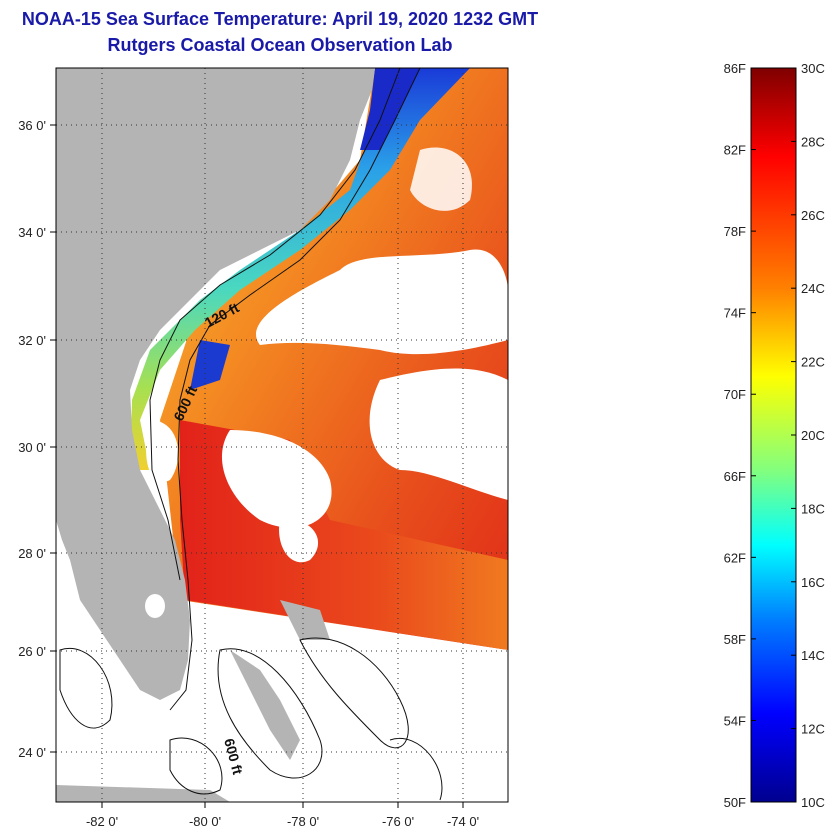  What do you see at coordinates (813, 582) in the screenshot?
I see `colorbar-label-c: 16C` at bounding box center [813, 582].